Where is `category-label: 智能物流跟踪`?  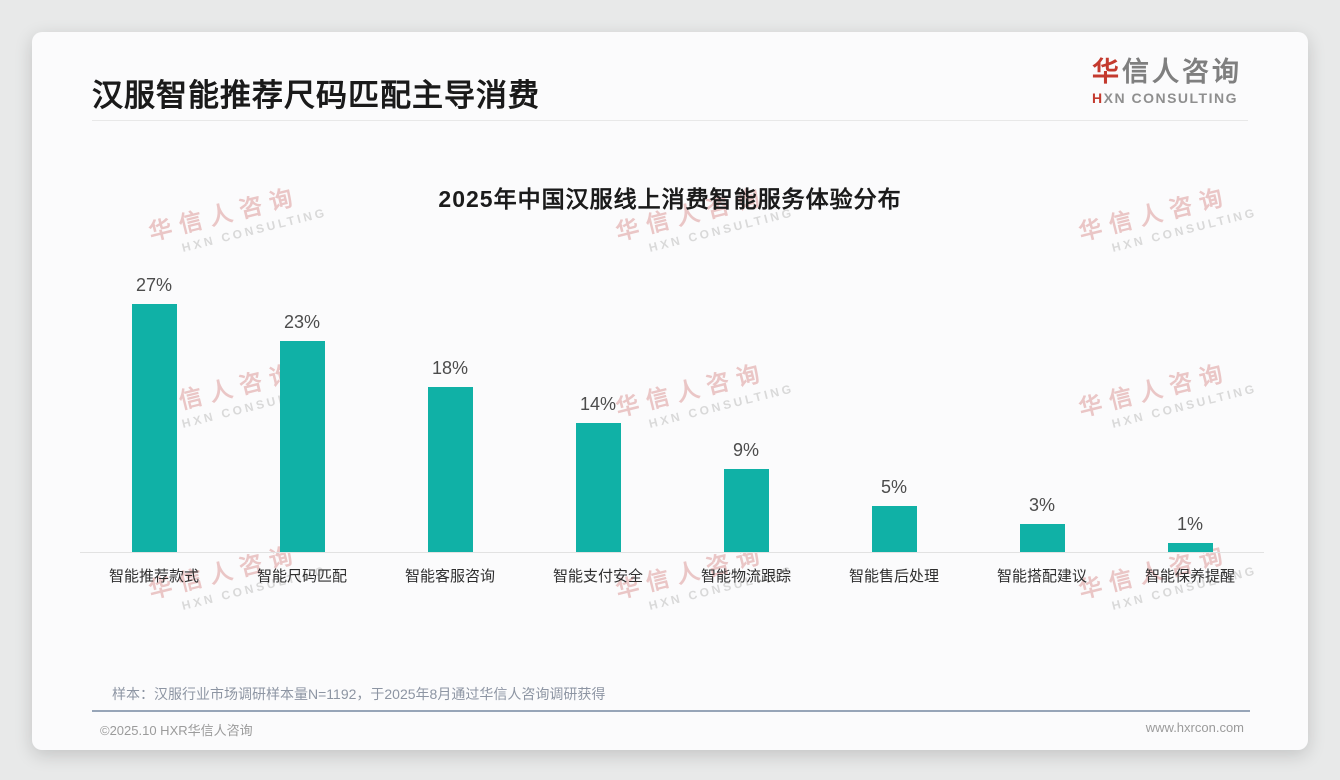
category-label: 智能物流跟踪 is located at coordinates (745, 576).